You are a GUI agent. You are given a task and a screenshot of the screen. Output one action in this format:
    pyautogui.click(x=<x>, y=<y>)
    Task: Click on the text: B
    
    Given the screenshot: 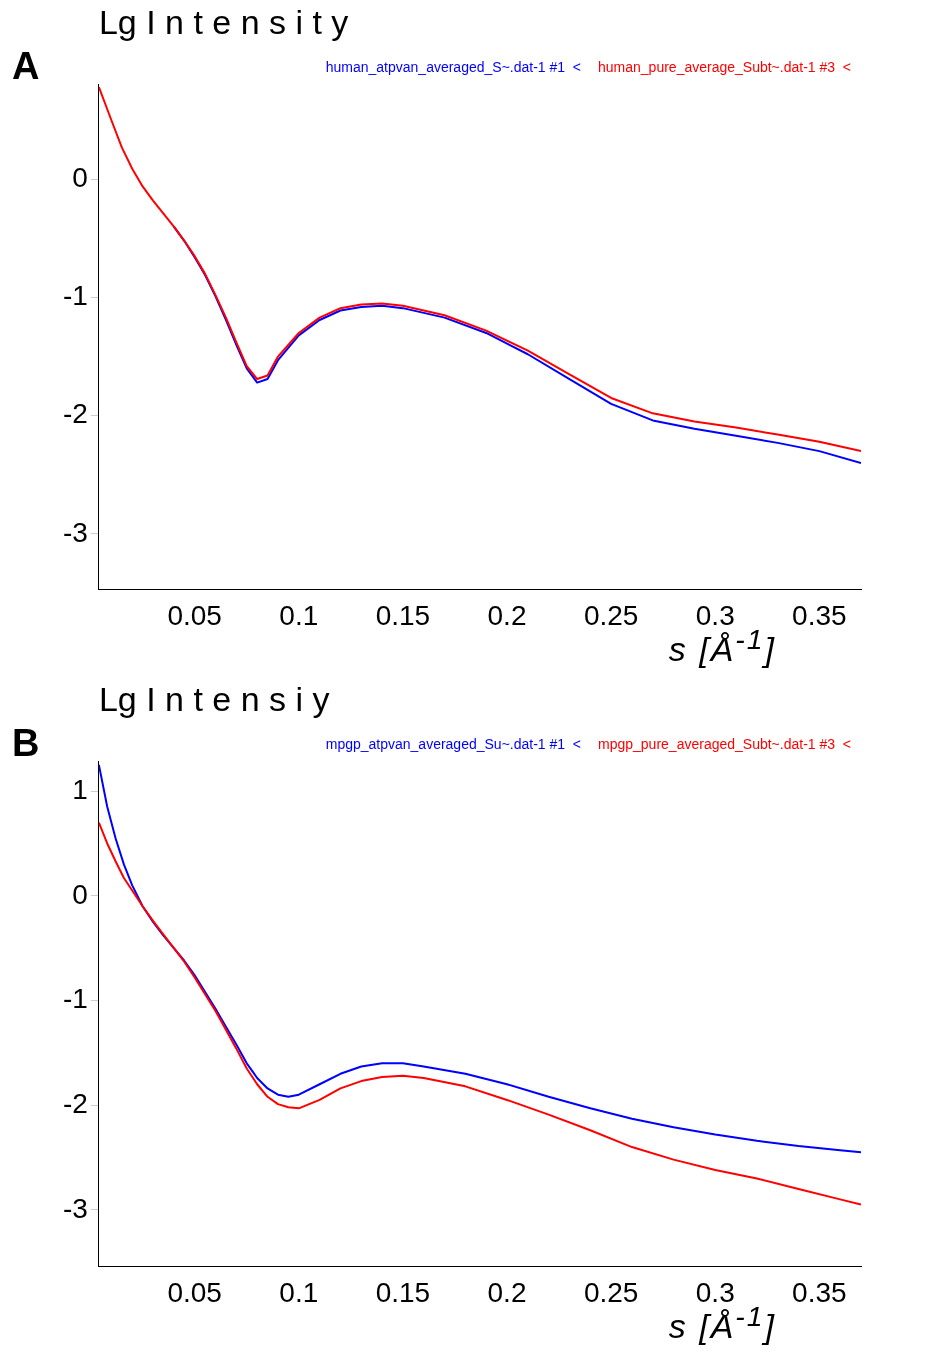 What is the action you would take?
    pyautogui.click(x=26, y=743)
    